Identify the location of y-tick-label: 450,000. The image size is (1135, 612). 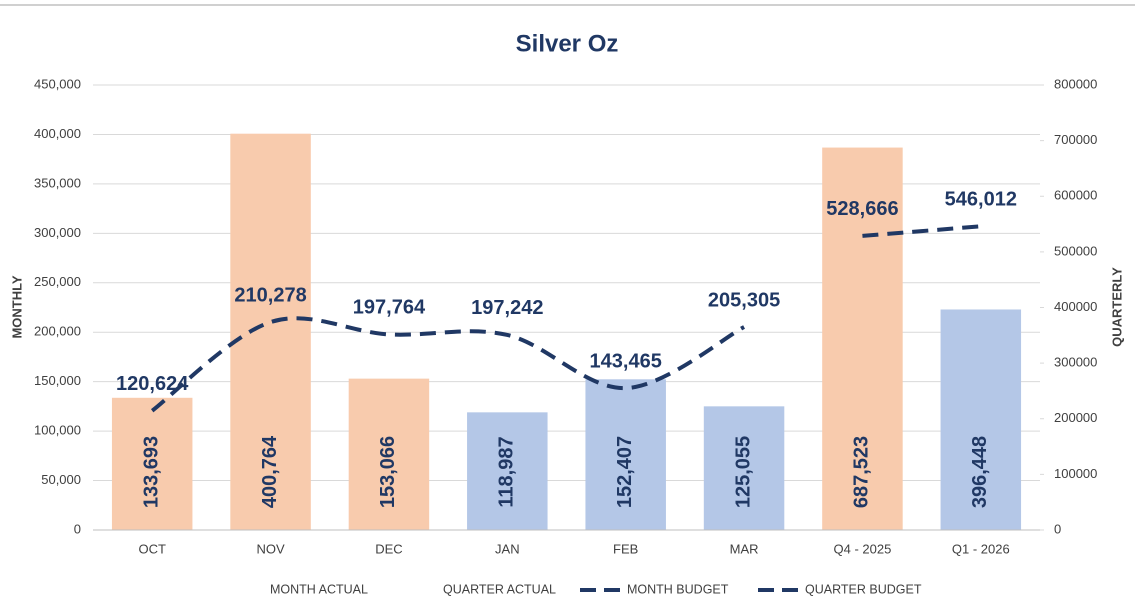
(57, 83).